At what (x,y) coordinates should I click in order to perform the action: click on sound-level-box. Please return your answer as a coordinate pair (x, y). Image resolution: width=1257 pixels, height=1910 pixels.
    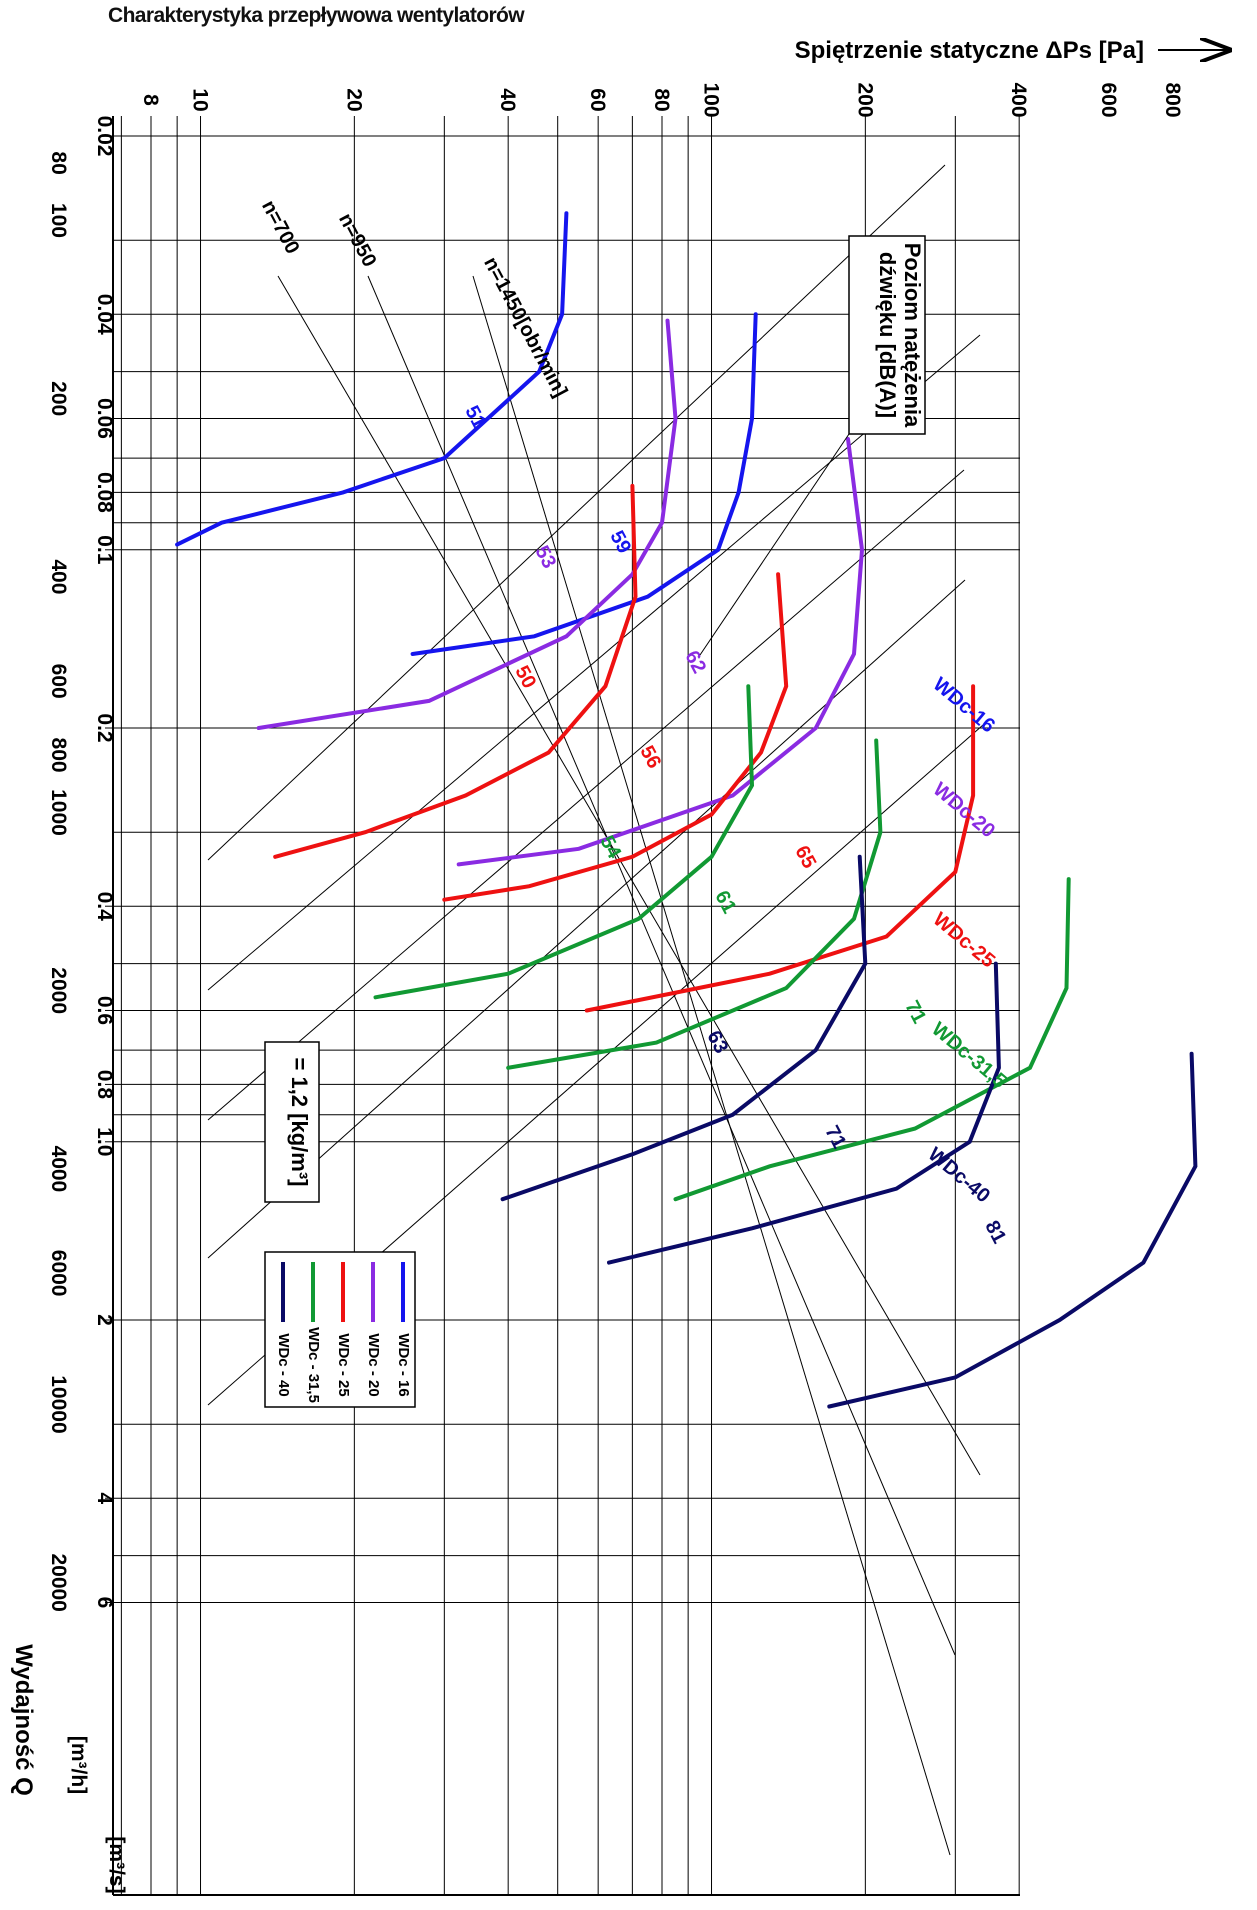
    Looking at the image, I should click on (887, 335).